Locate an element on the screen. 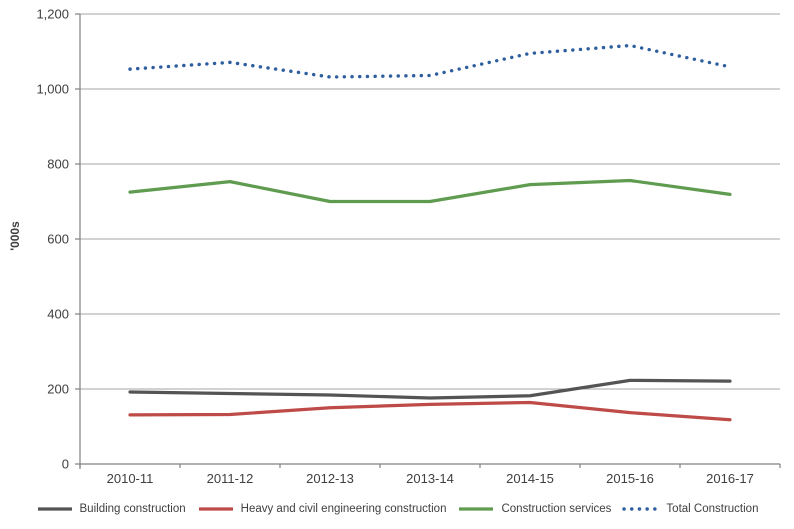 The width and height of the screenshot is (794, 529). y-tick-label: 1,000 is located at coordinates (52, 89).